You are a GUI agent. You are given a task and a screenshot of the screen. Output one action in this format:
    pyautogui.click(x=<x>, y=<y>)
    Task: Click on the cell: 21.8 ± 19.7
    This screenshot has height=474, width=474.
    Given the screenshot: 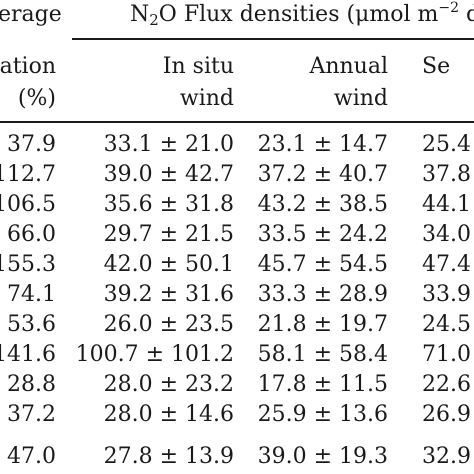 What is the action you would take?
    pyautogui.click(x=322, y=324)
    